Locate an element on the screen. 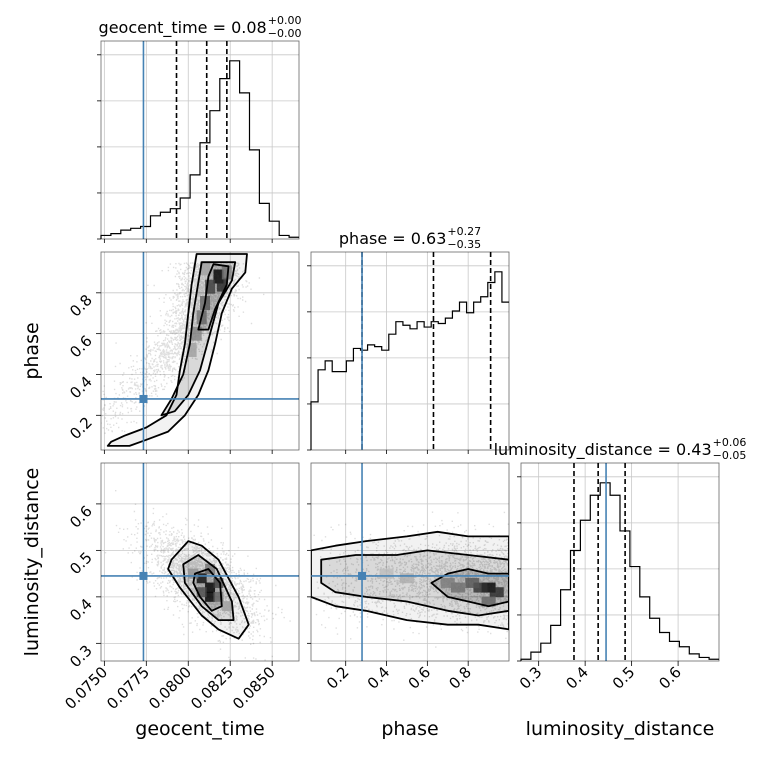 The image size is (760, 760). panel-frame-geocent_time is located at coordinates (200, 140).